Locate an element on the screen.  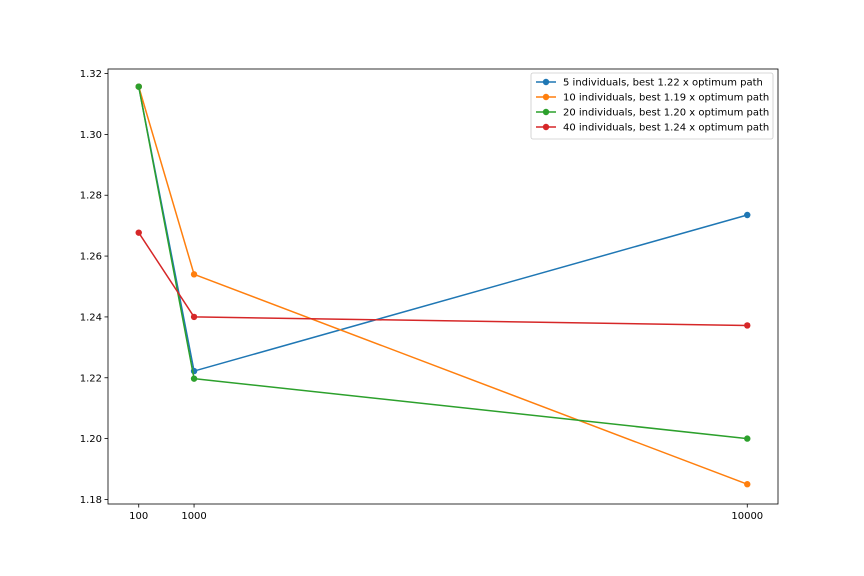
x-axis: 100 1000 10000 is located at coordinates (446, 513).